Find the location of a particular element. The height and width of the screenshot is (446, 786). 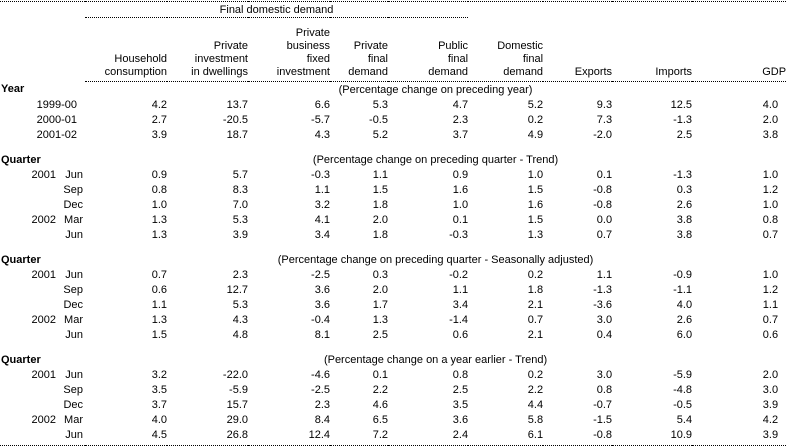

value-cell: 2.5 is located at coordinates (460, 389).